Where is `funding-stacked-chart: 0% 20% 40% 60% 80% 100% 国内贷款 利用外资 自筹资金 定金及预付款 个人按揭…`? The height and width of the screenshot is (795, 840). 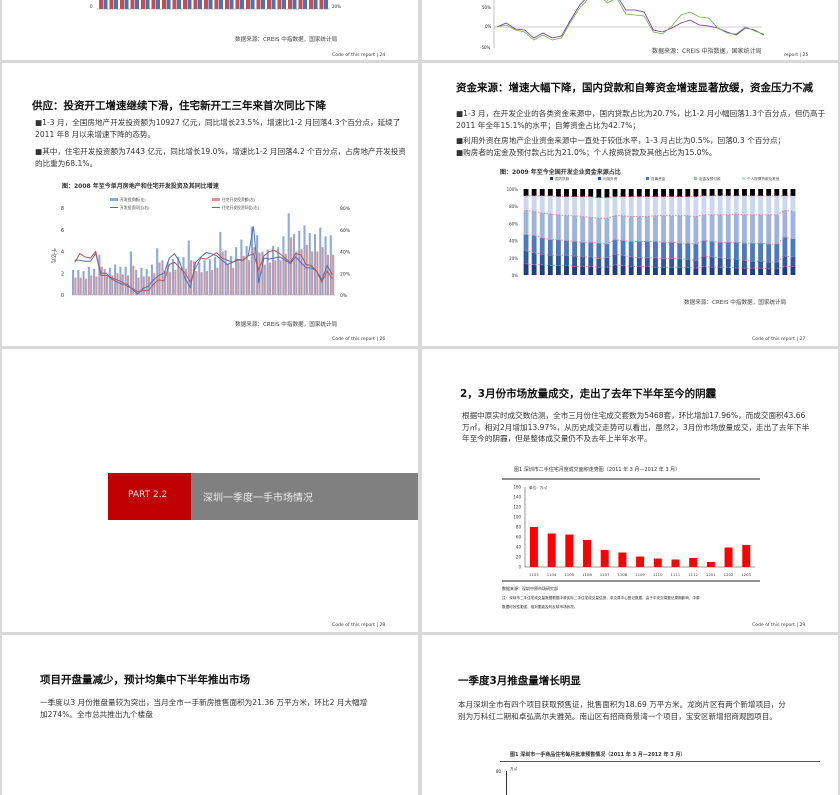 funding-stacked-chart: 0% 20% 40% 60% 80% 100% 国内贷款 利用外资 自筹资金 定金及预付款 个人按揭… is located at coordinates (651, 227).